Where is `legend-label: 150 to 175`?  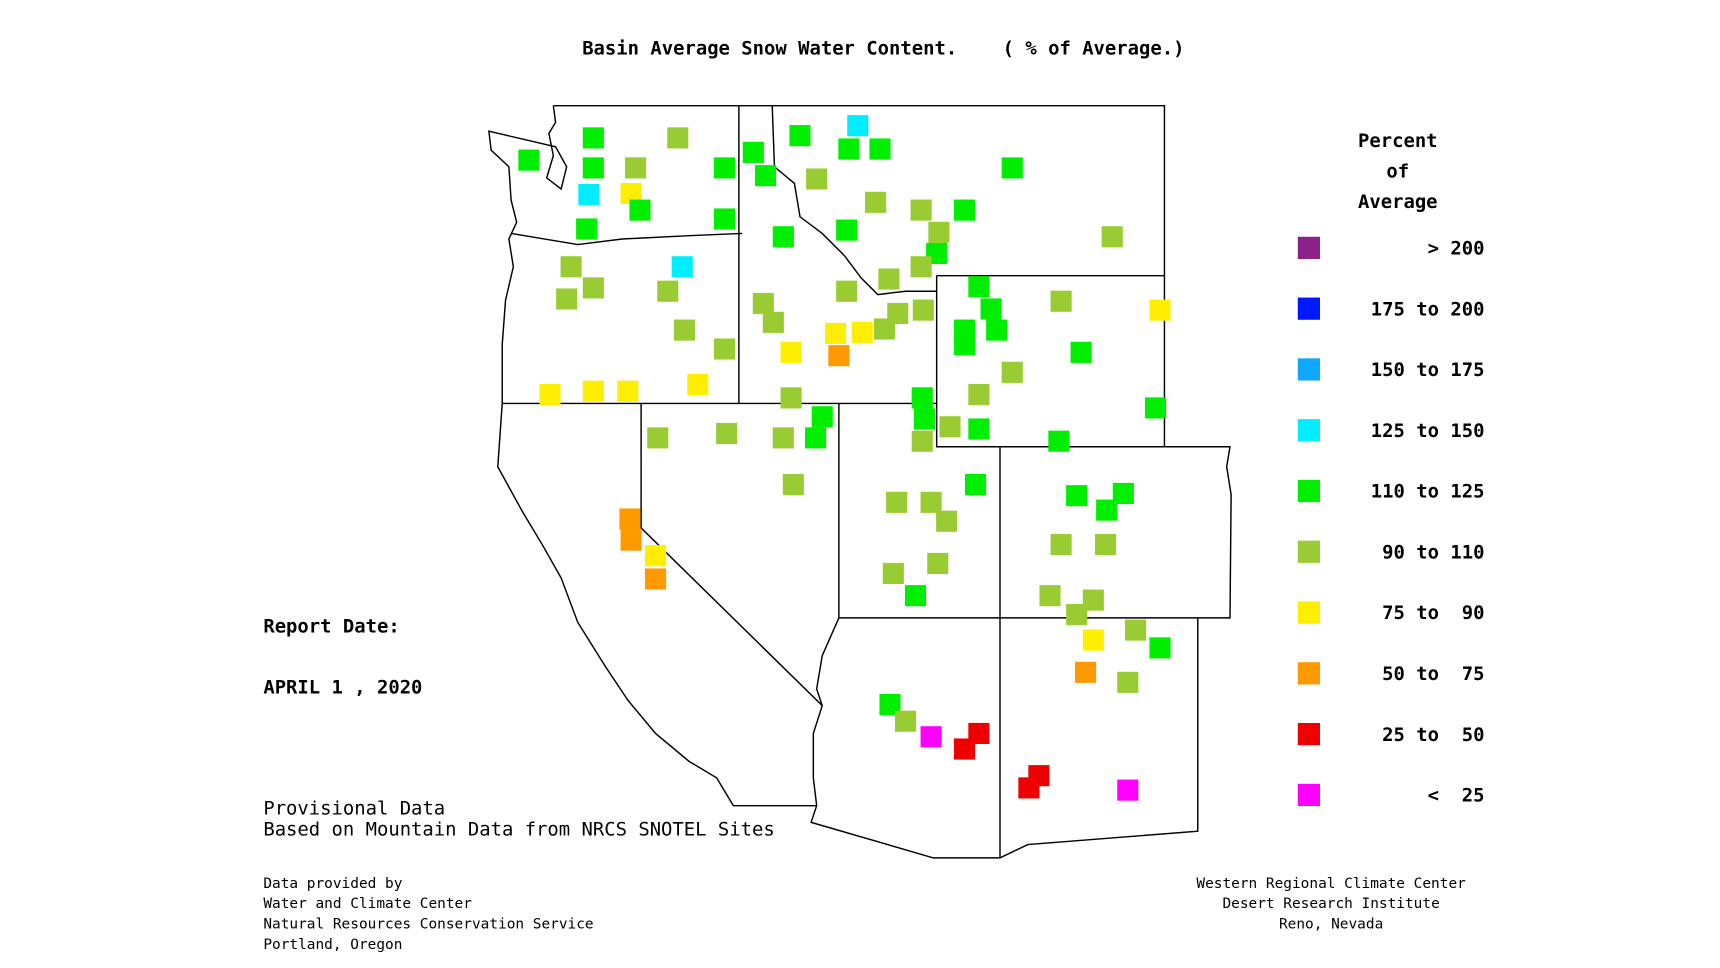
legend-label: 150 to 175 is located at coordinates (1428, 370).